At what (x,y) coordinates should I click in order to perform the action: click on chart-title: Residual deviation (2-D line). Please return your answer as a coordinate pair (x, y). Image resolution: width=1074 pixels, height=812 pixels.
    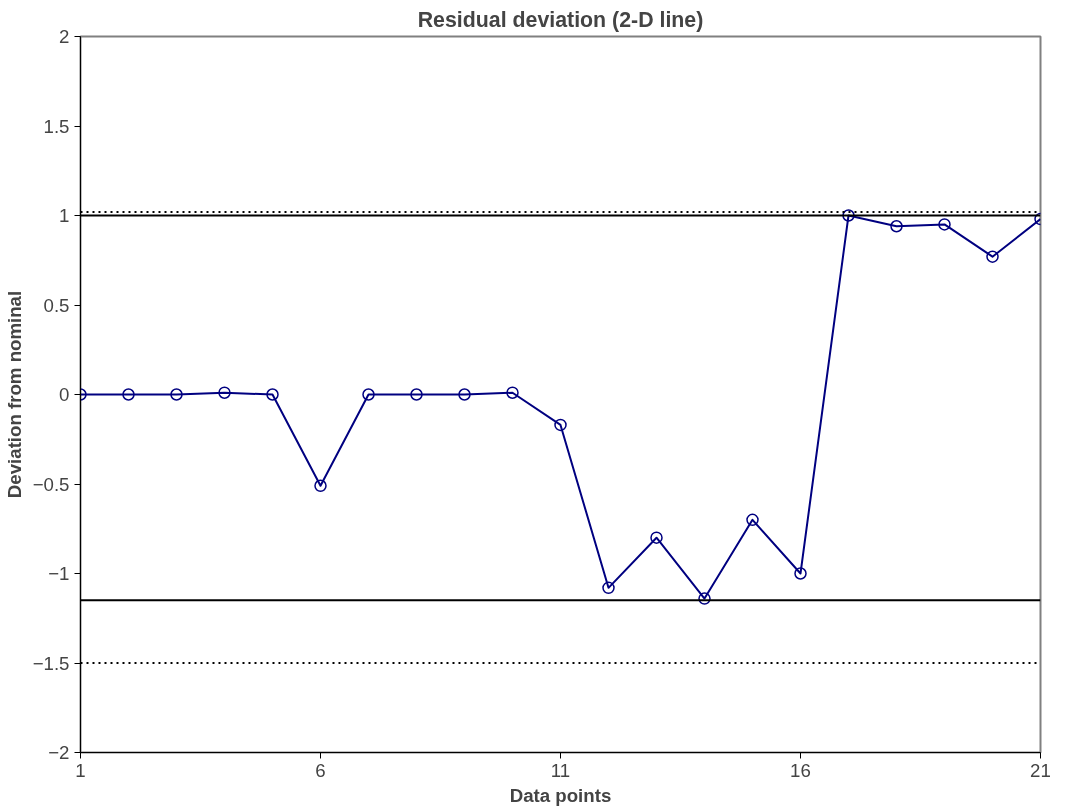
    Looking at the image, I should click on (560, 19).